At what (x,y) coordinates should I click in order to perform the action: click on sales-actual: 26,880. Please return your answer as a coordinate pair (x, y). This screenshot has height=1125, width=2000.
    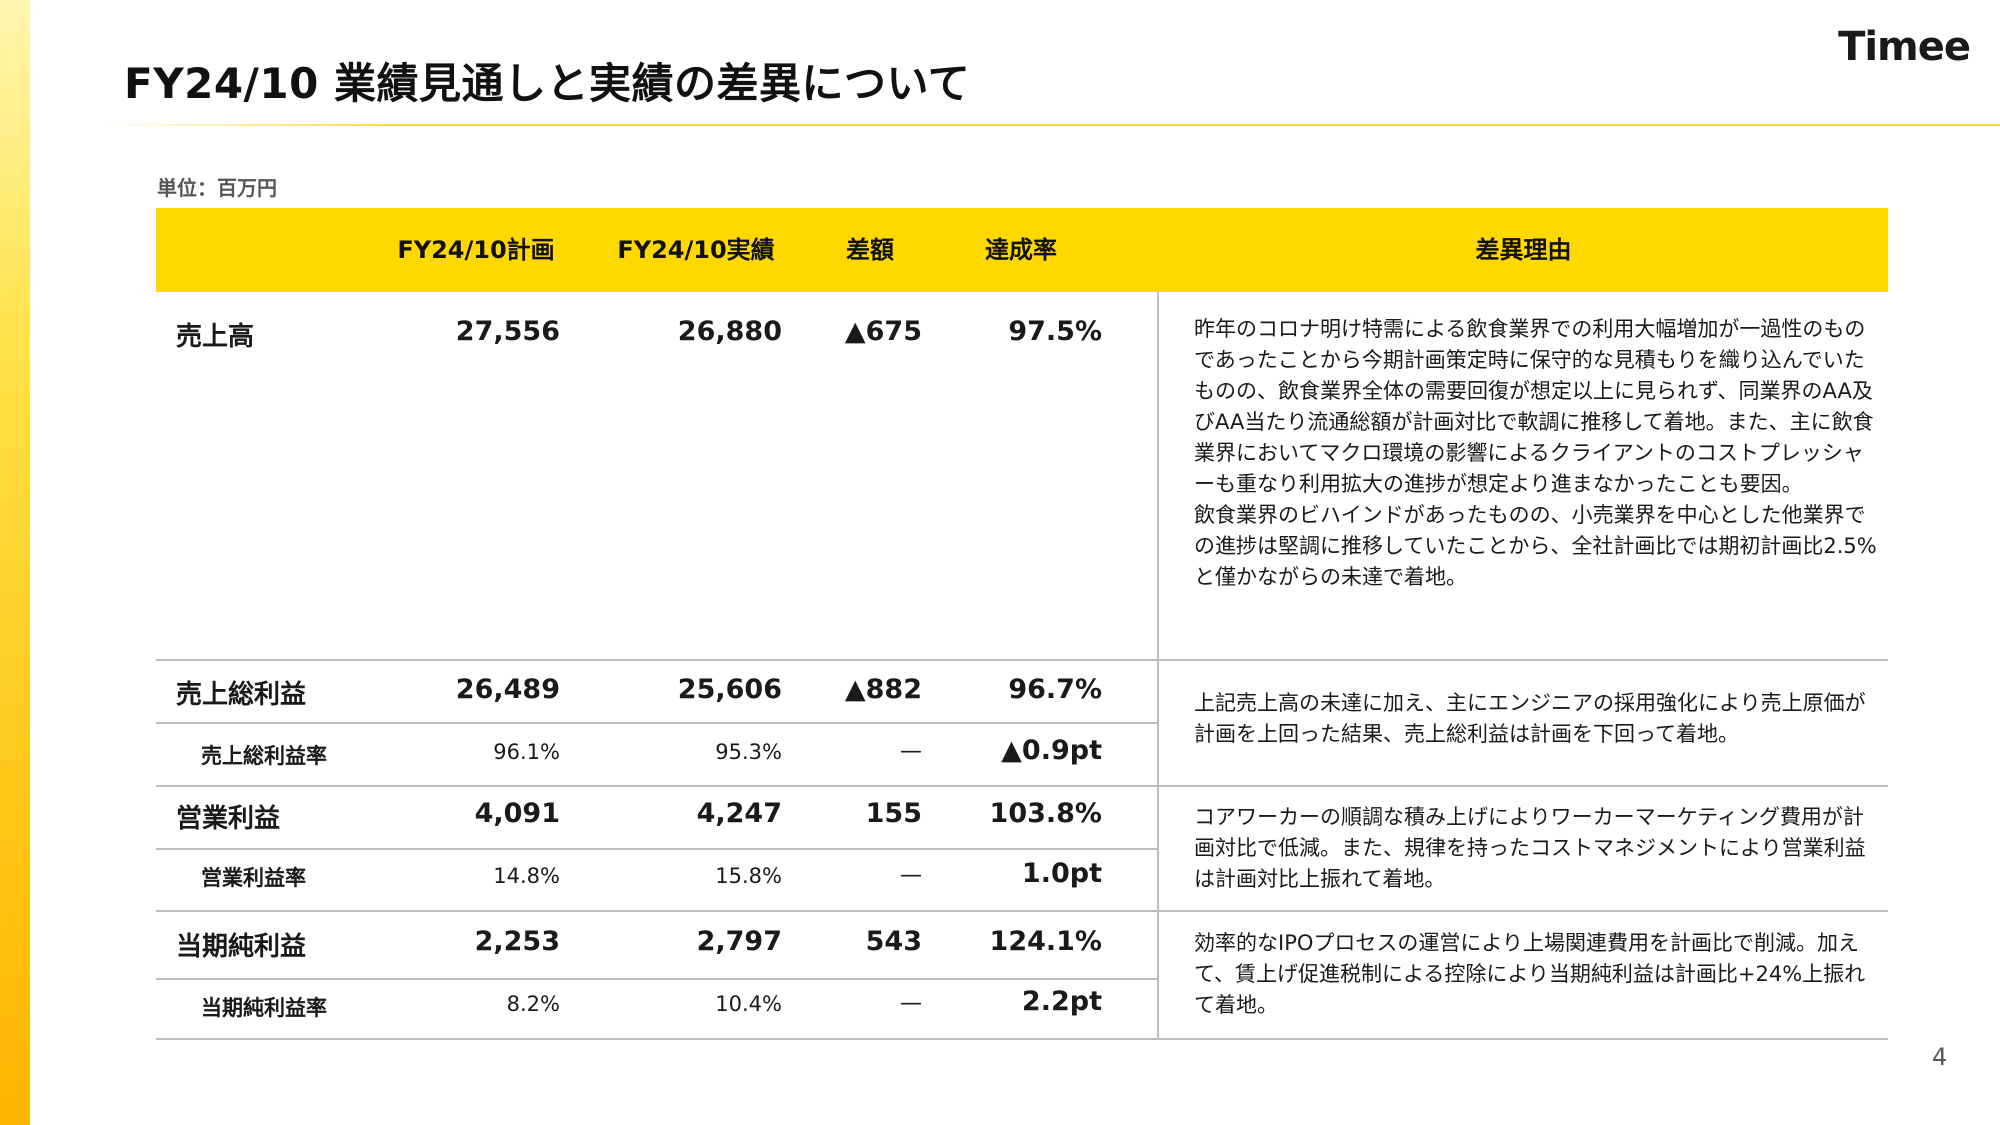
    Looking at the image, I should click on (729, 331).